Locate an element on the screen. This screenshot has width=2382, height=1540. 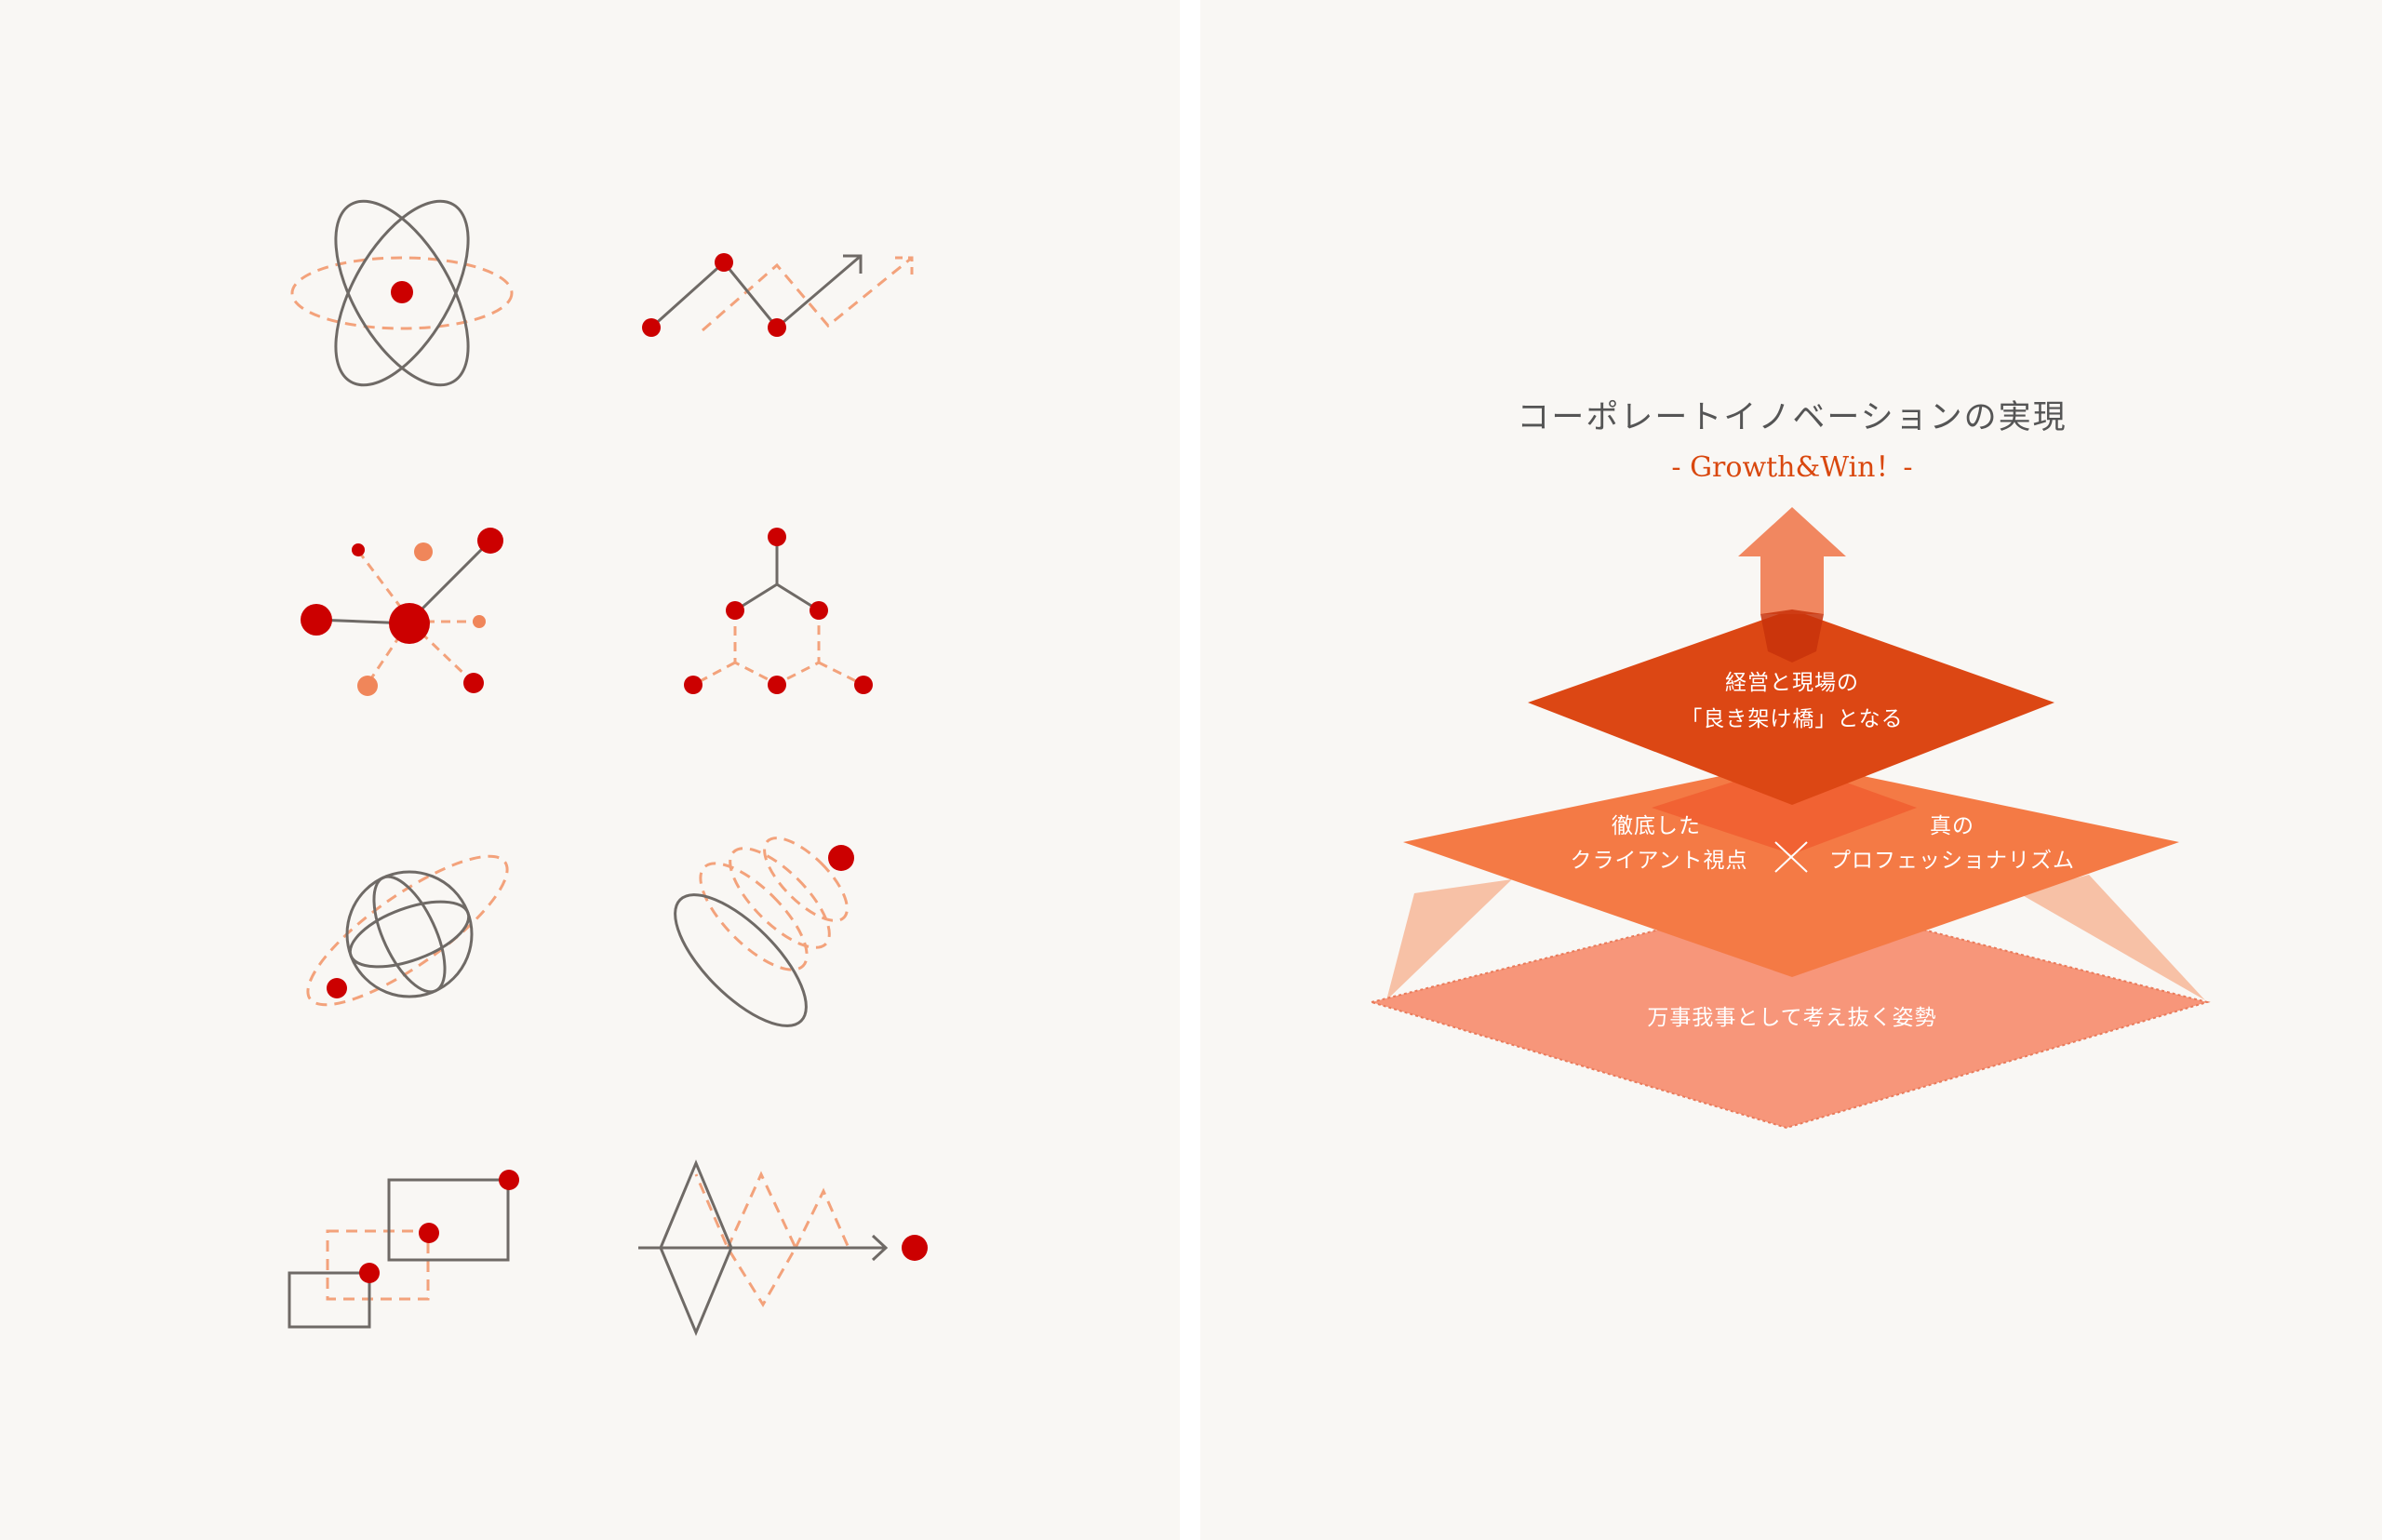
top-layer-line1: 経営と現場の is located at coordinates (1792, 683).